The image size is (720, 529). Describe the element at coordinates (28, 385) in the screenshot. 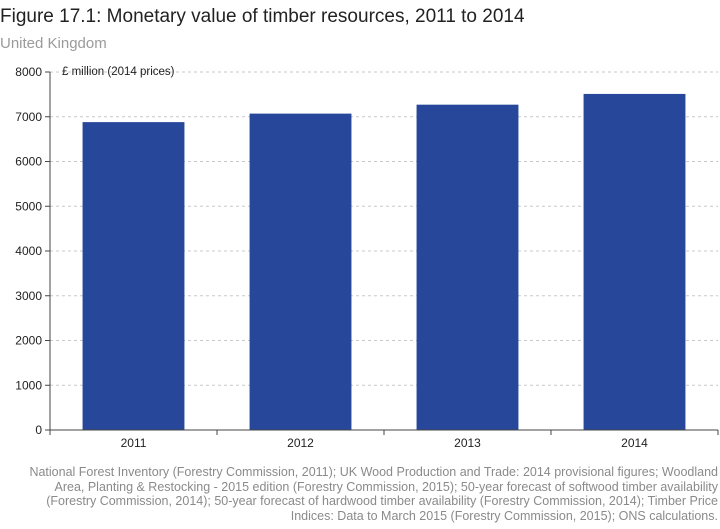

I see `y-tick-label: 1000` at that location.